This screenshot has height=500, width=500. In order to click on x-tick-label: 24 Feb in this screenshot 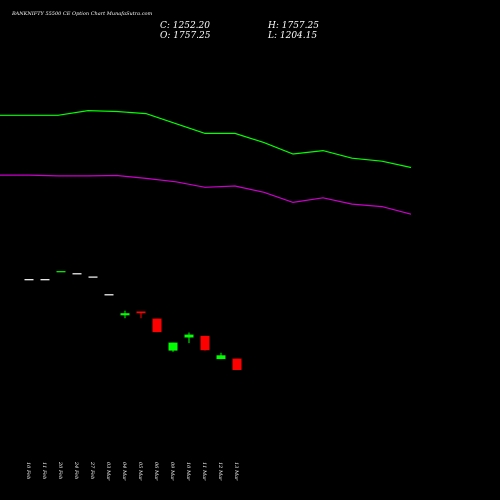, I will do `click(76, 470)`.